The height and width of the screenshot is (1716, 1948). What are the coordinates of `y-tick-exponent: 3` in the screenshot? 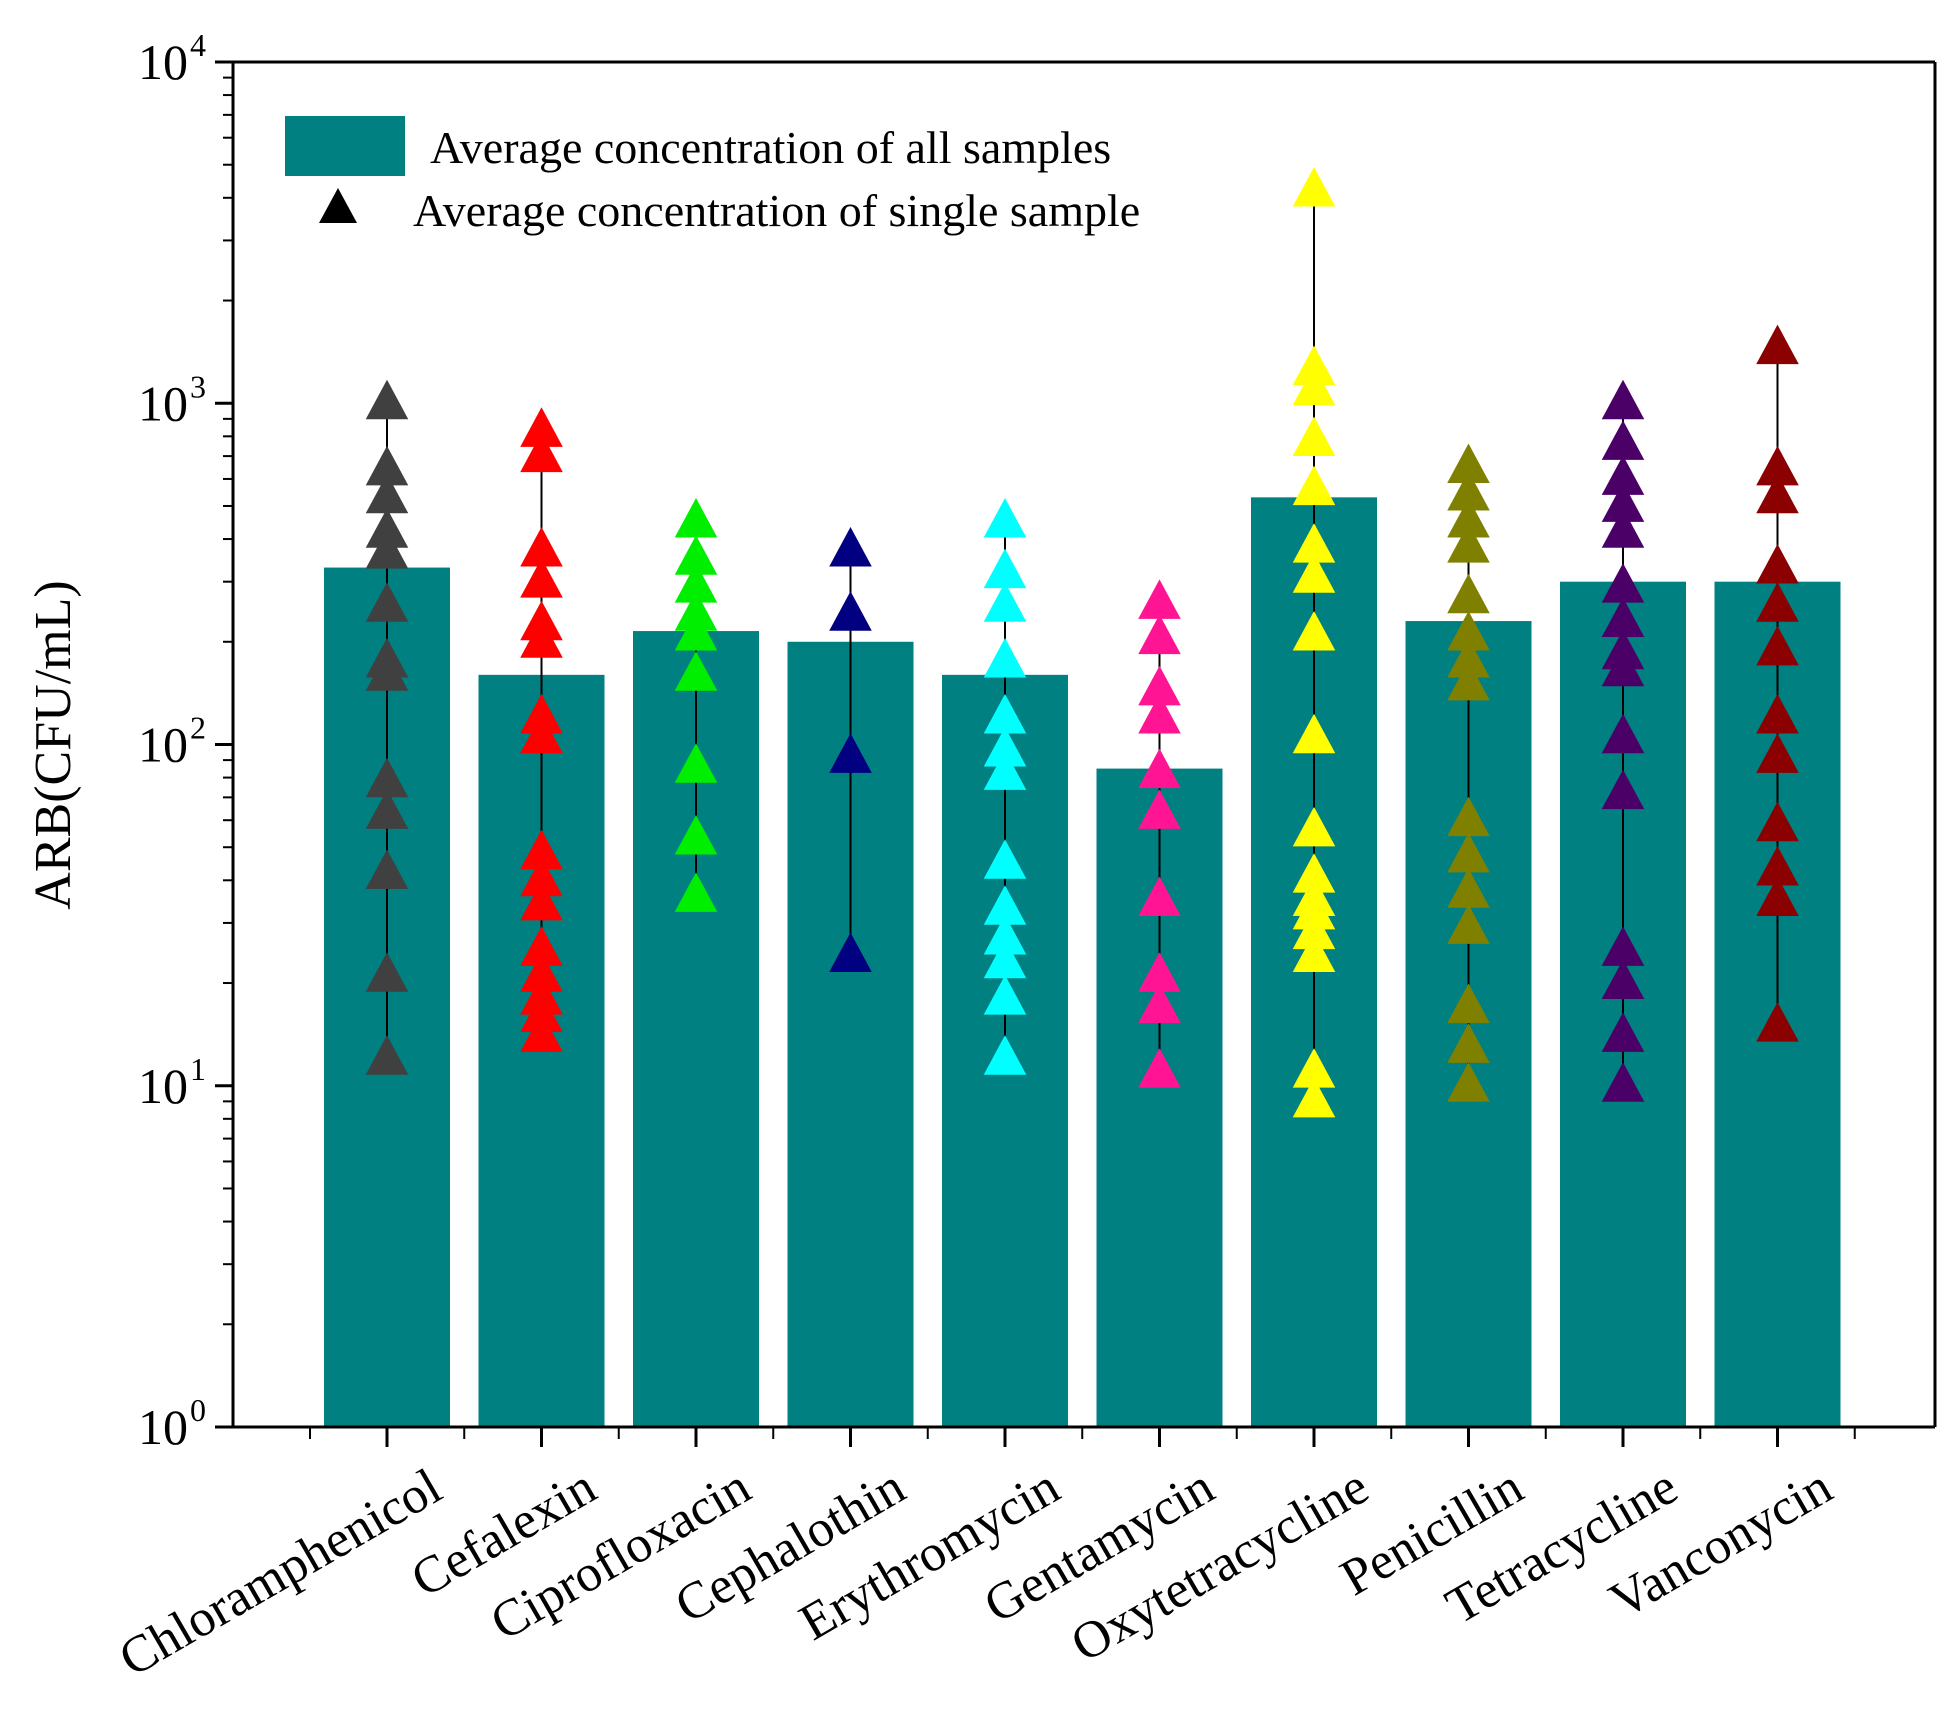 It's located at (198, 386).